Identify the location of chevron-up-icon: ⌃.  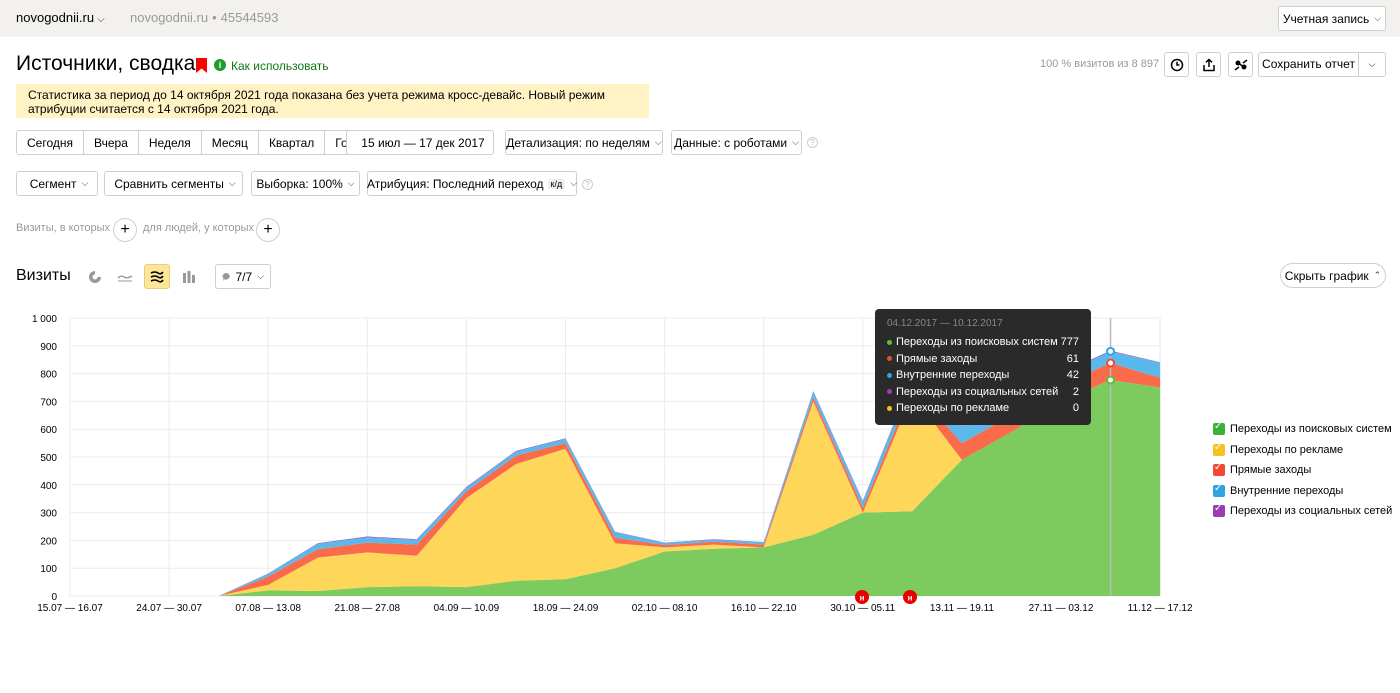
(1377, 275).